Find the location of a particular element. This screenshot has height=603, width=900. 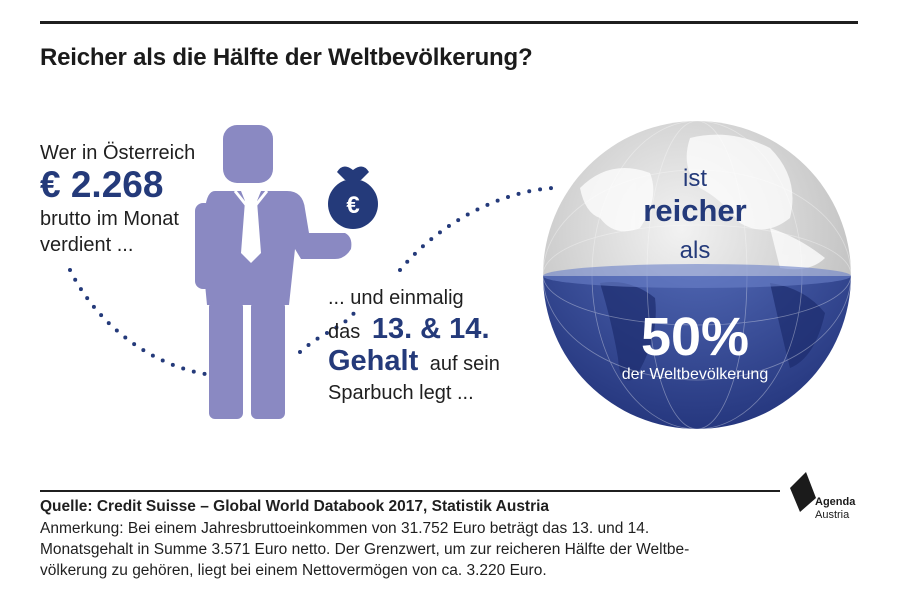

dotted-line-right is located at coordinates (476, 229).